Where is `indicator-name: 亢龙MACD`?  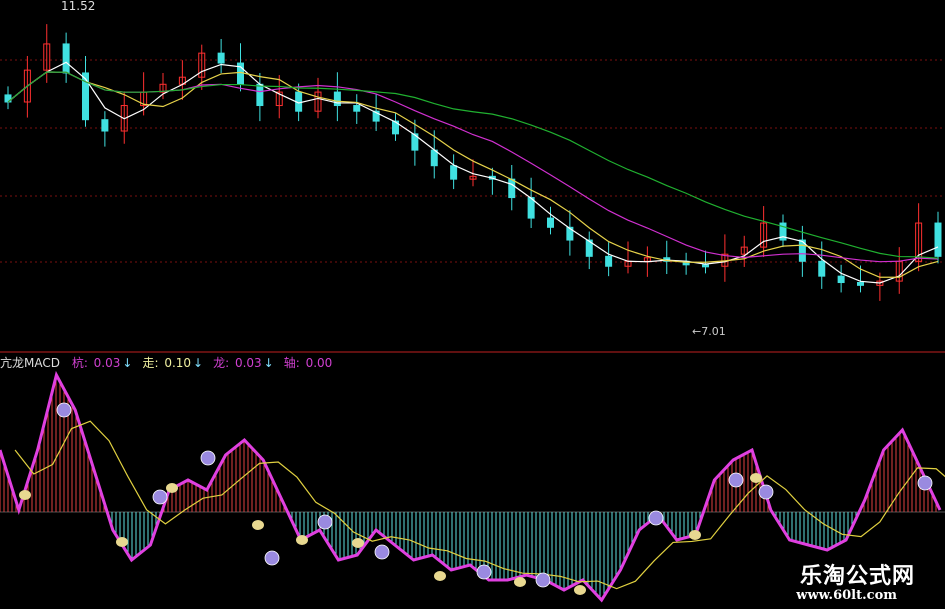
indicator-name: 亢龙MACD is located at coordinates (30, 363).